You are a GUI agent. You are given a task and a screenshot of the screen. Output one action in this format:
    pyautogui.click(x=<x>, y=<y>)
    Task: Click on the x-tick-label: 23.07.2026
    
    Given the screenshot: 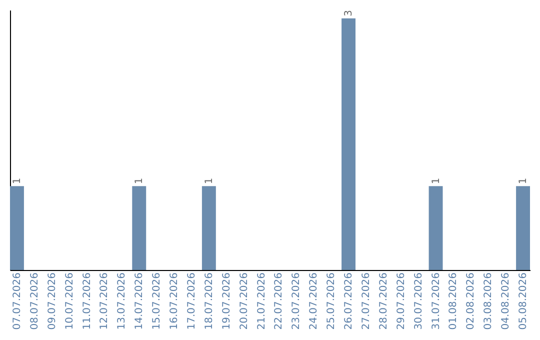 What is the action you would take?
    pyautogui.click(x=296, y=301)
    